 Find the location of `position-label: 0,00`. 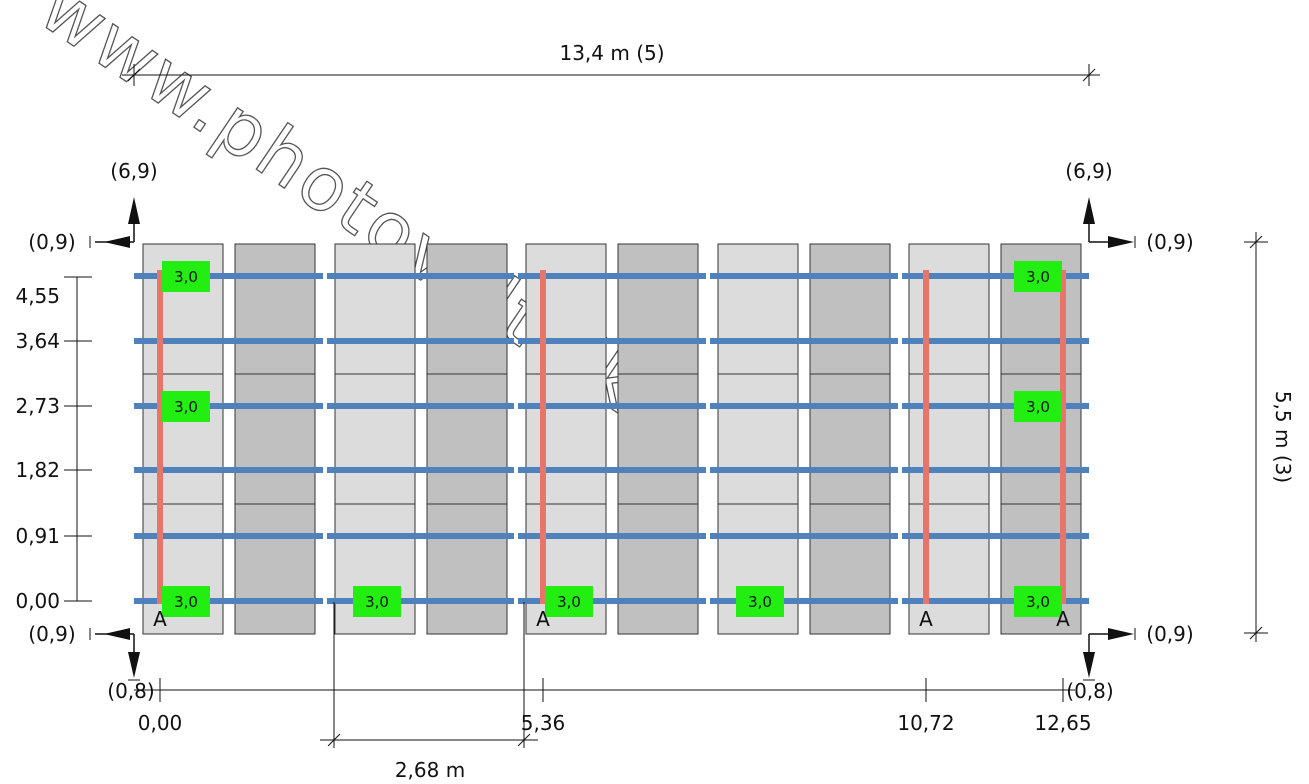

position-label: 0,00 is located at coordinates (160, 723).